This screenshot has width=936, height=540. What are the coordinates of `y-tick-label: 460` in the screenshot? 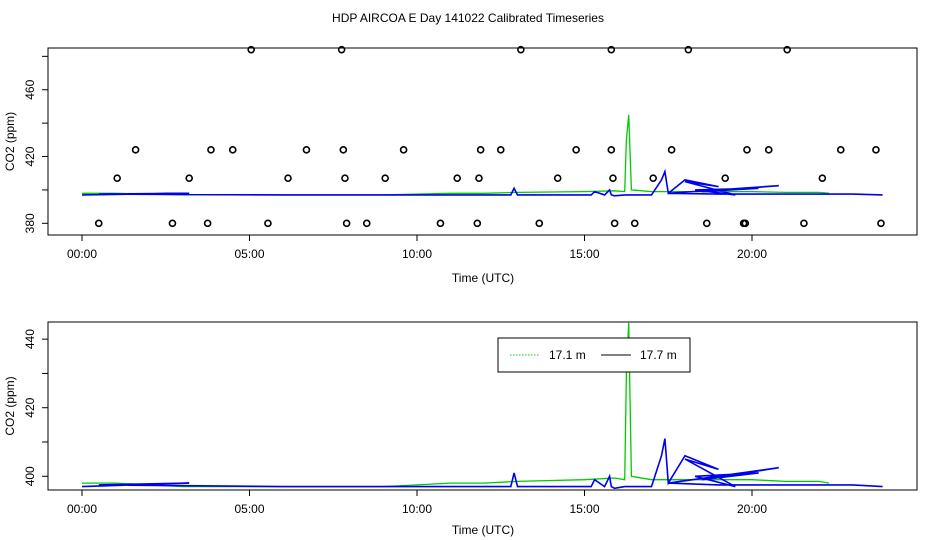 It's located at (30, 89).